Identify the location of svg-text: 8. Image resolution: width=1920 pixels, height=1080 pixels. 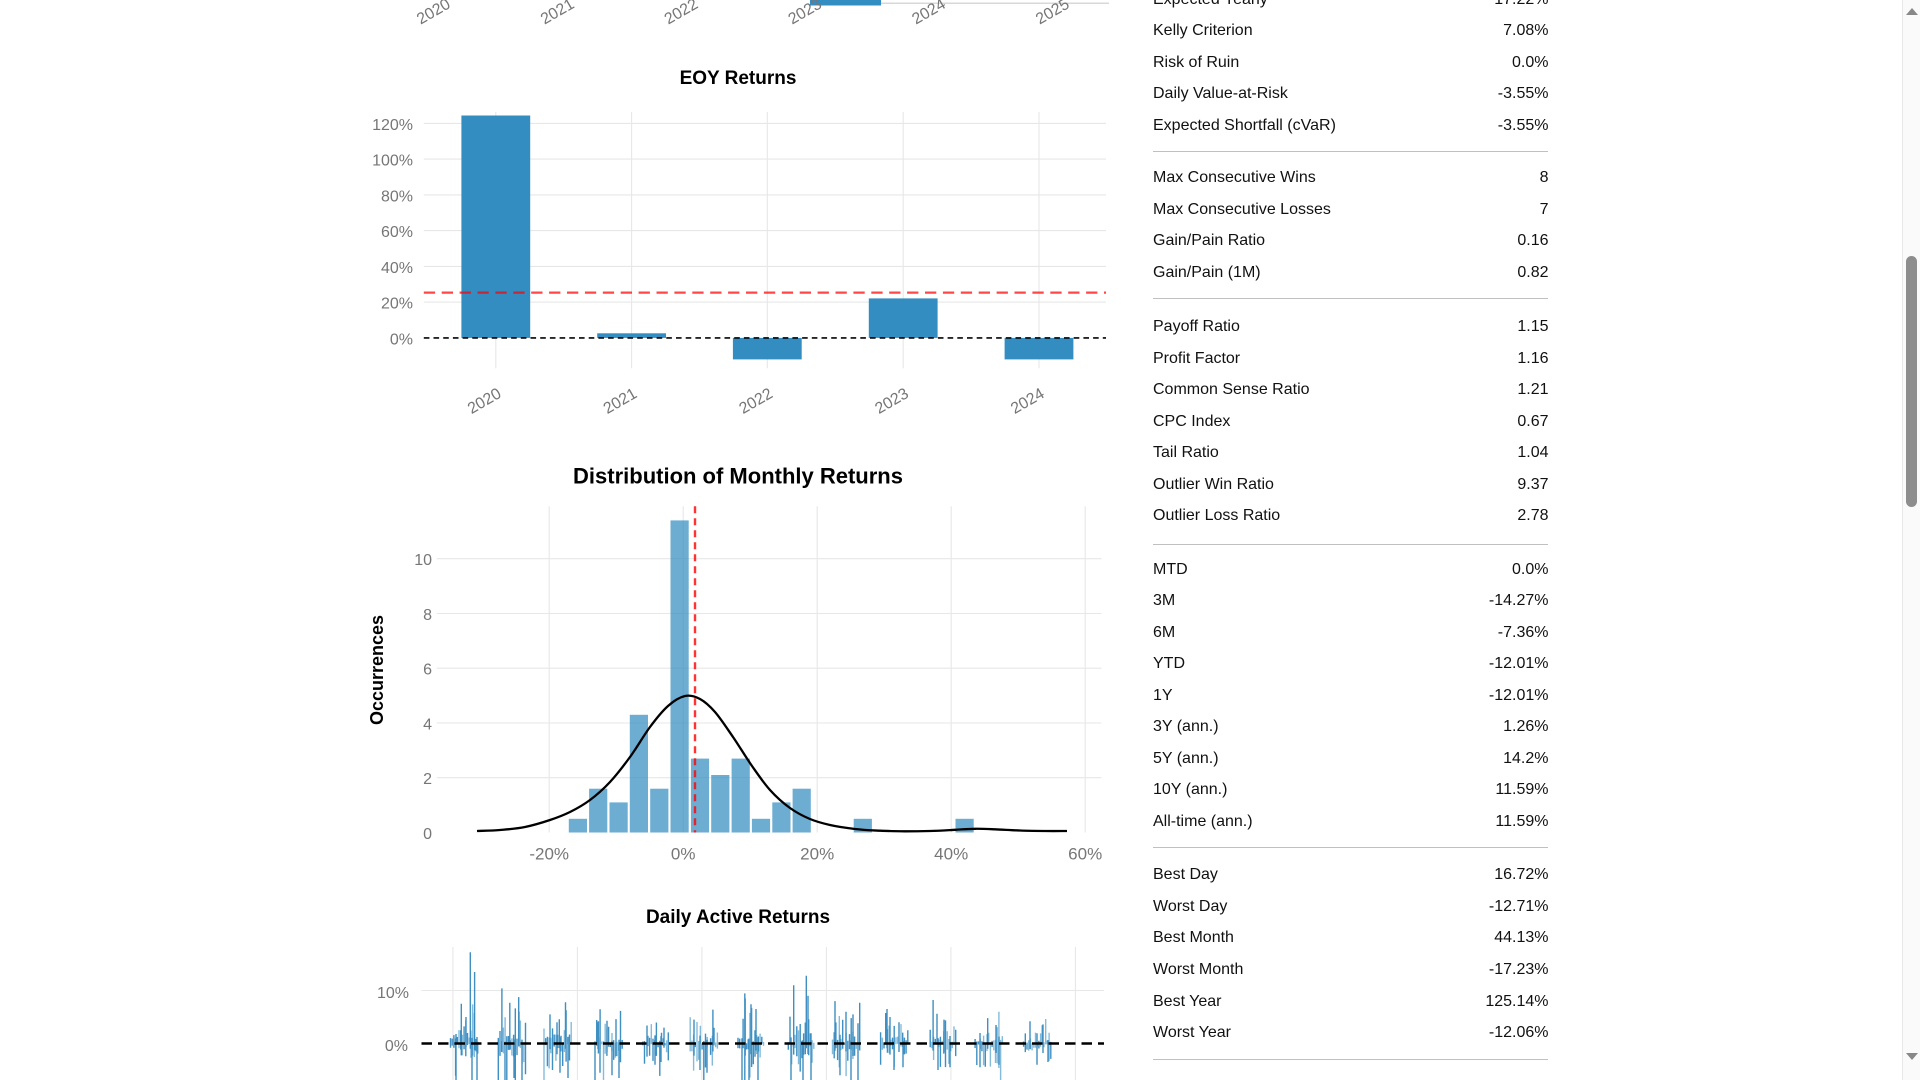
(427, 615).